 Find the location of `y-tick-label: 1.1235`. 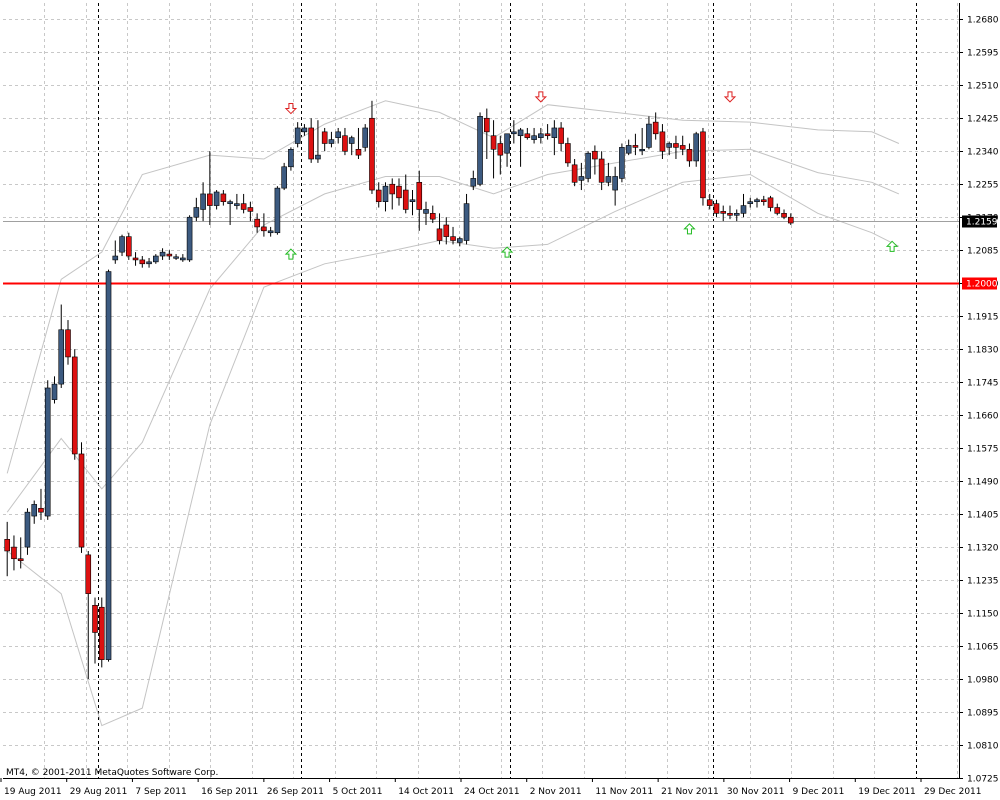

y-tick-label: 1.1235 is located at coordinates (983, 582).